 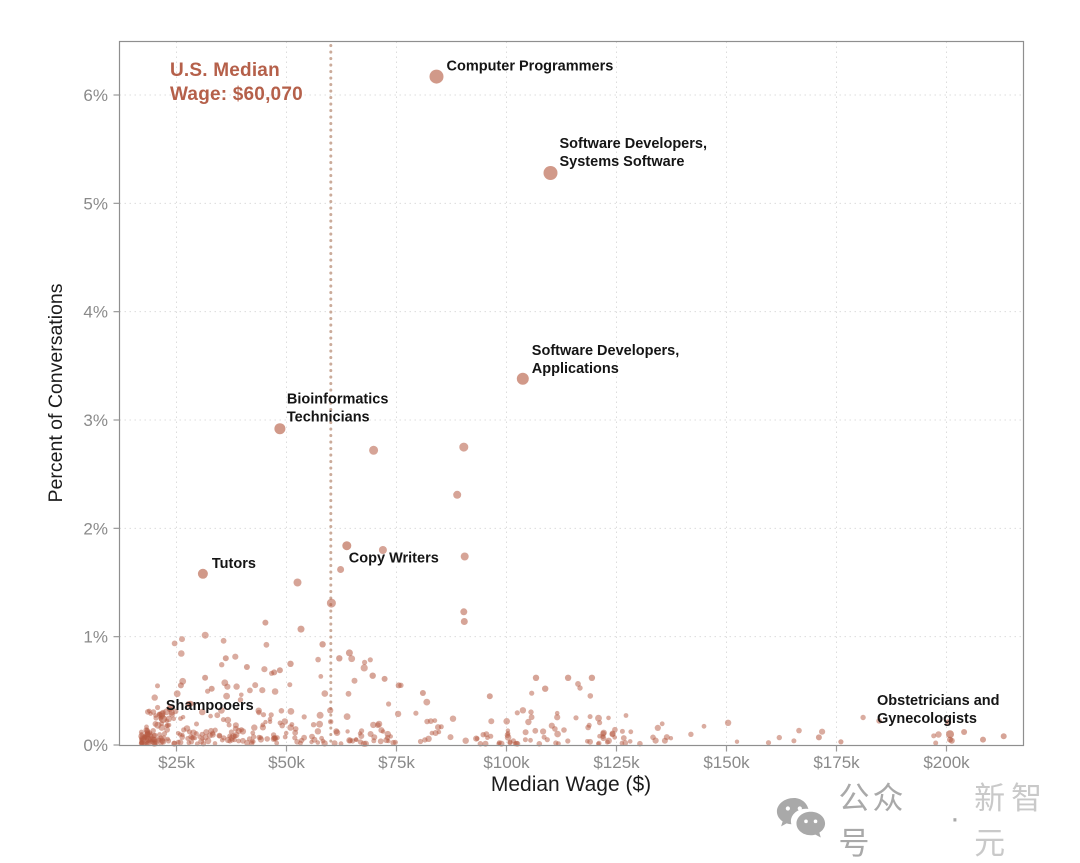 What do you see at coordinates (95, 312) in the screenshot?
I see `y-tick-label: 4%` at bounding box center [95, 312].